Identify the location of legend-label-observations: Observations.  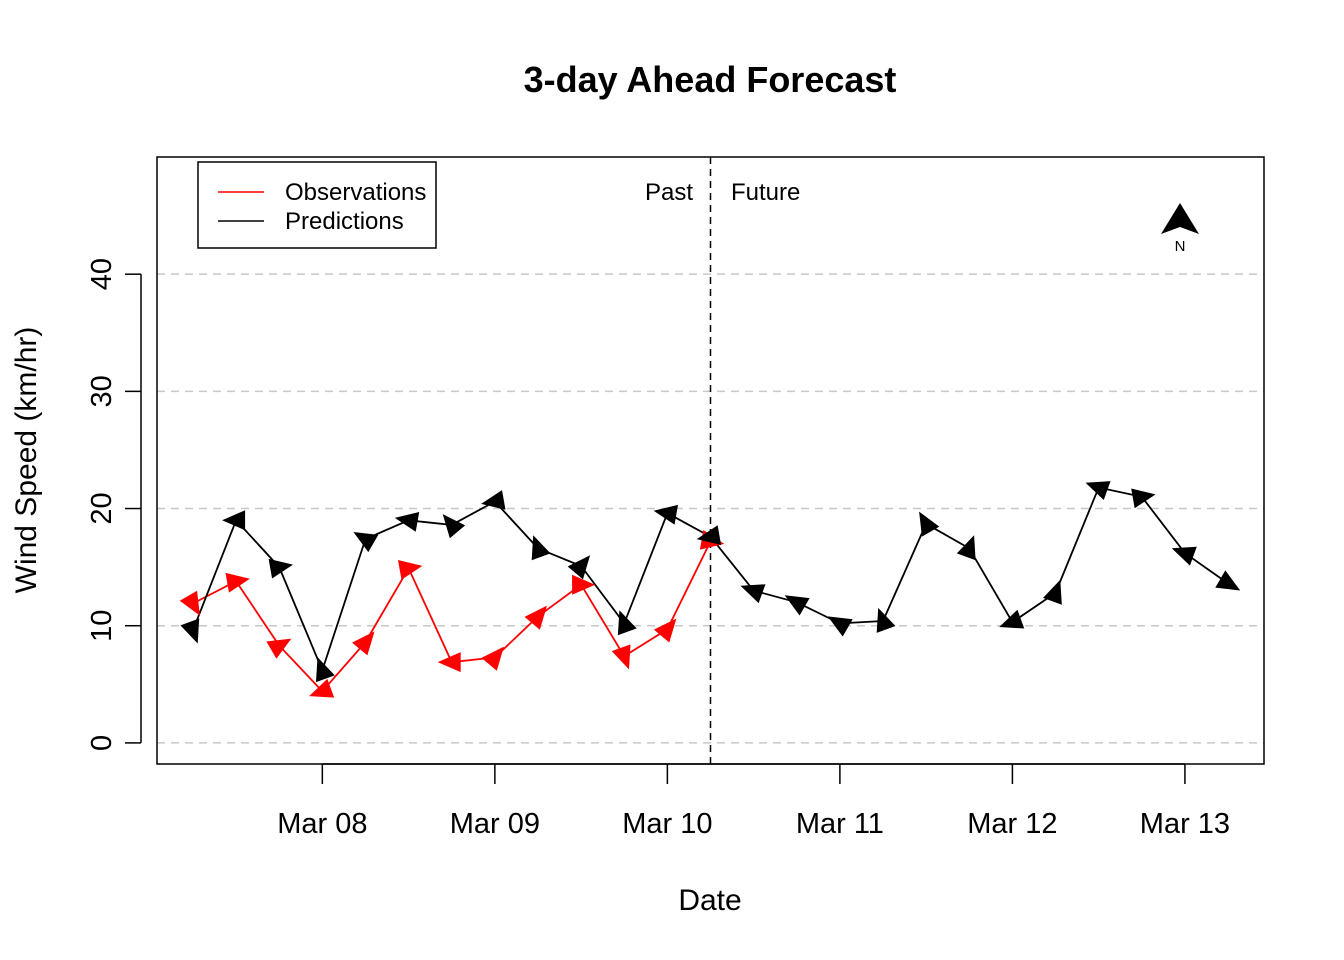
(355, 192).